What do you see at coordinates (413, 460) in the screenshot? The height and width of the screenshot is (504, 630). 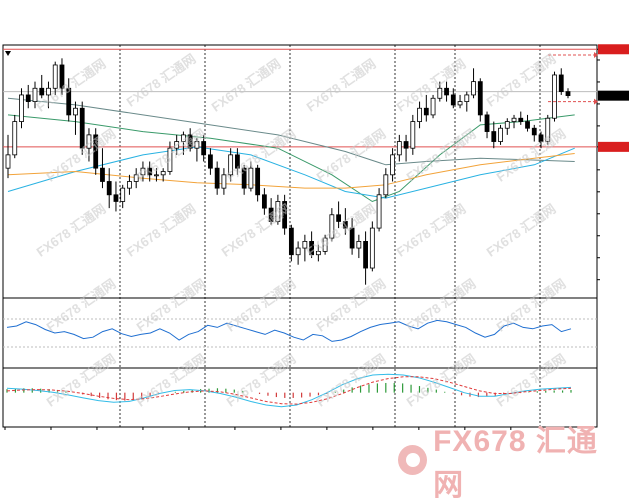 I see `brand-logo-icon` at bounding box center [413, 460].